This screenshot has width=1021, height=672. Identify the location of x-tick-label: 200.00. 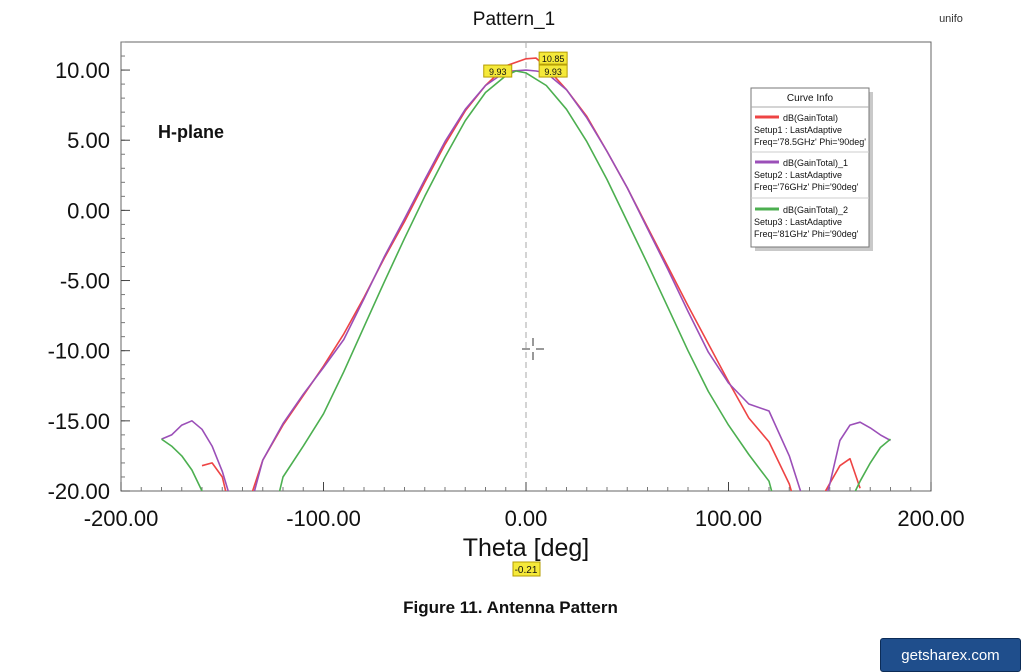
(930, 518).